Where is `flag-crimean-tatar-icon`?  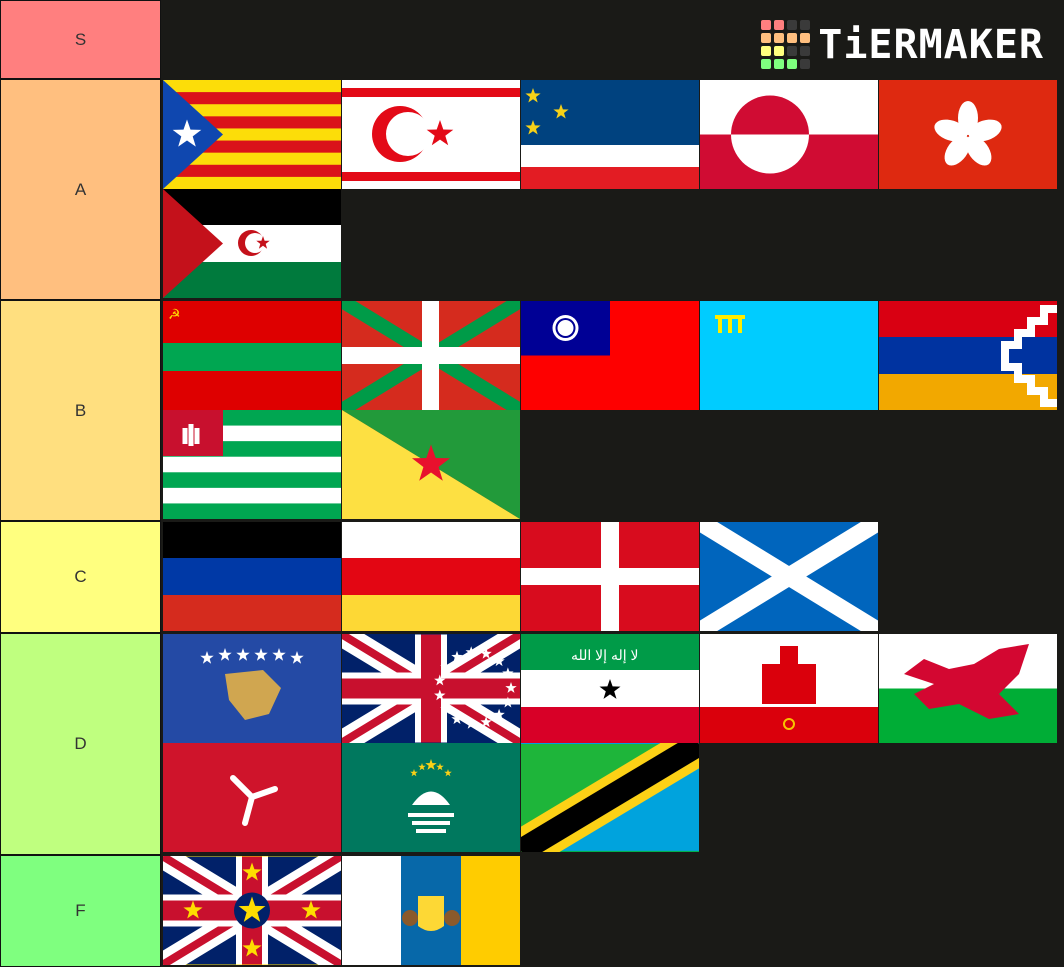
flag-crimean-tatar-icon is located at coordinates (789, 355).